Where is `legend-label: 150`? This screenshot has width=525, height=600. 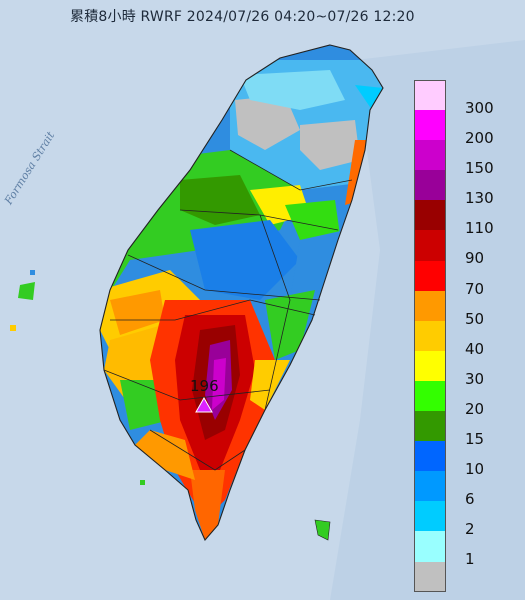
legend-label: 150 is located at coordinates (479, 168).